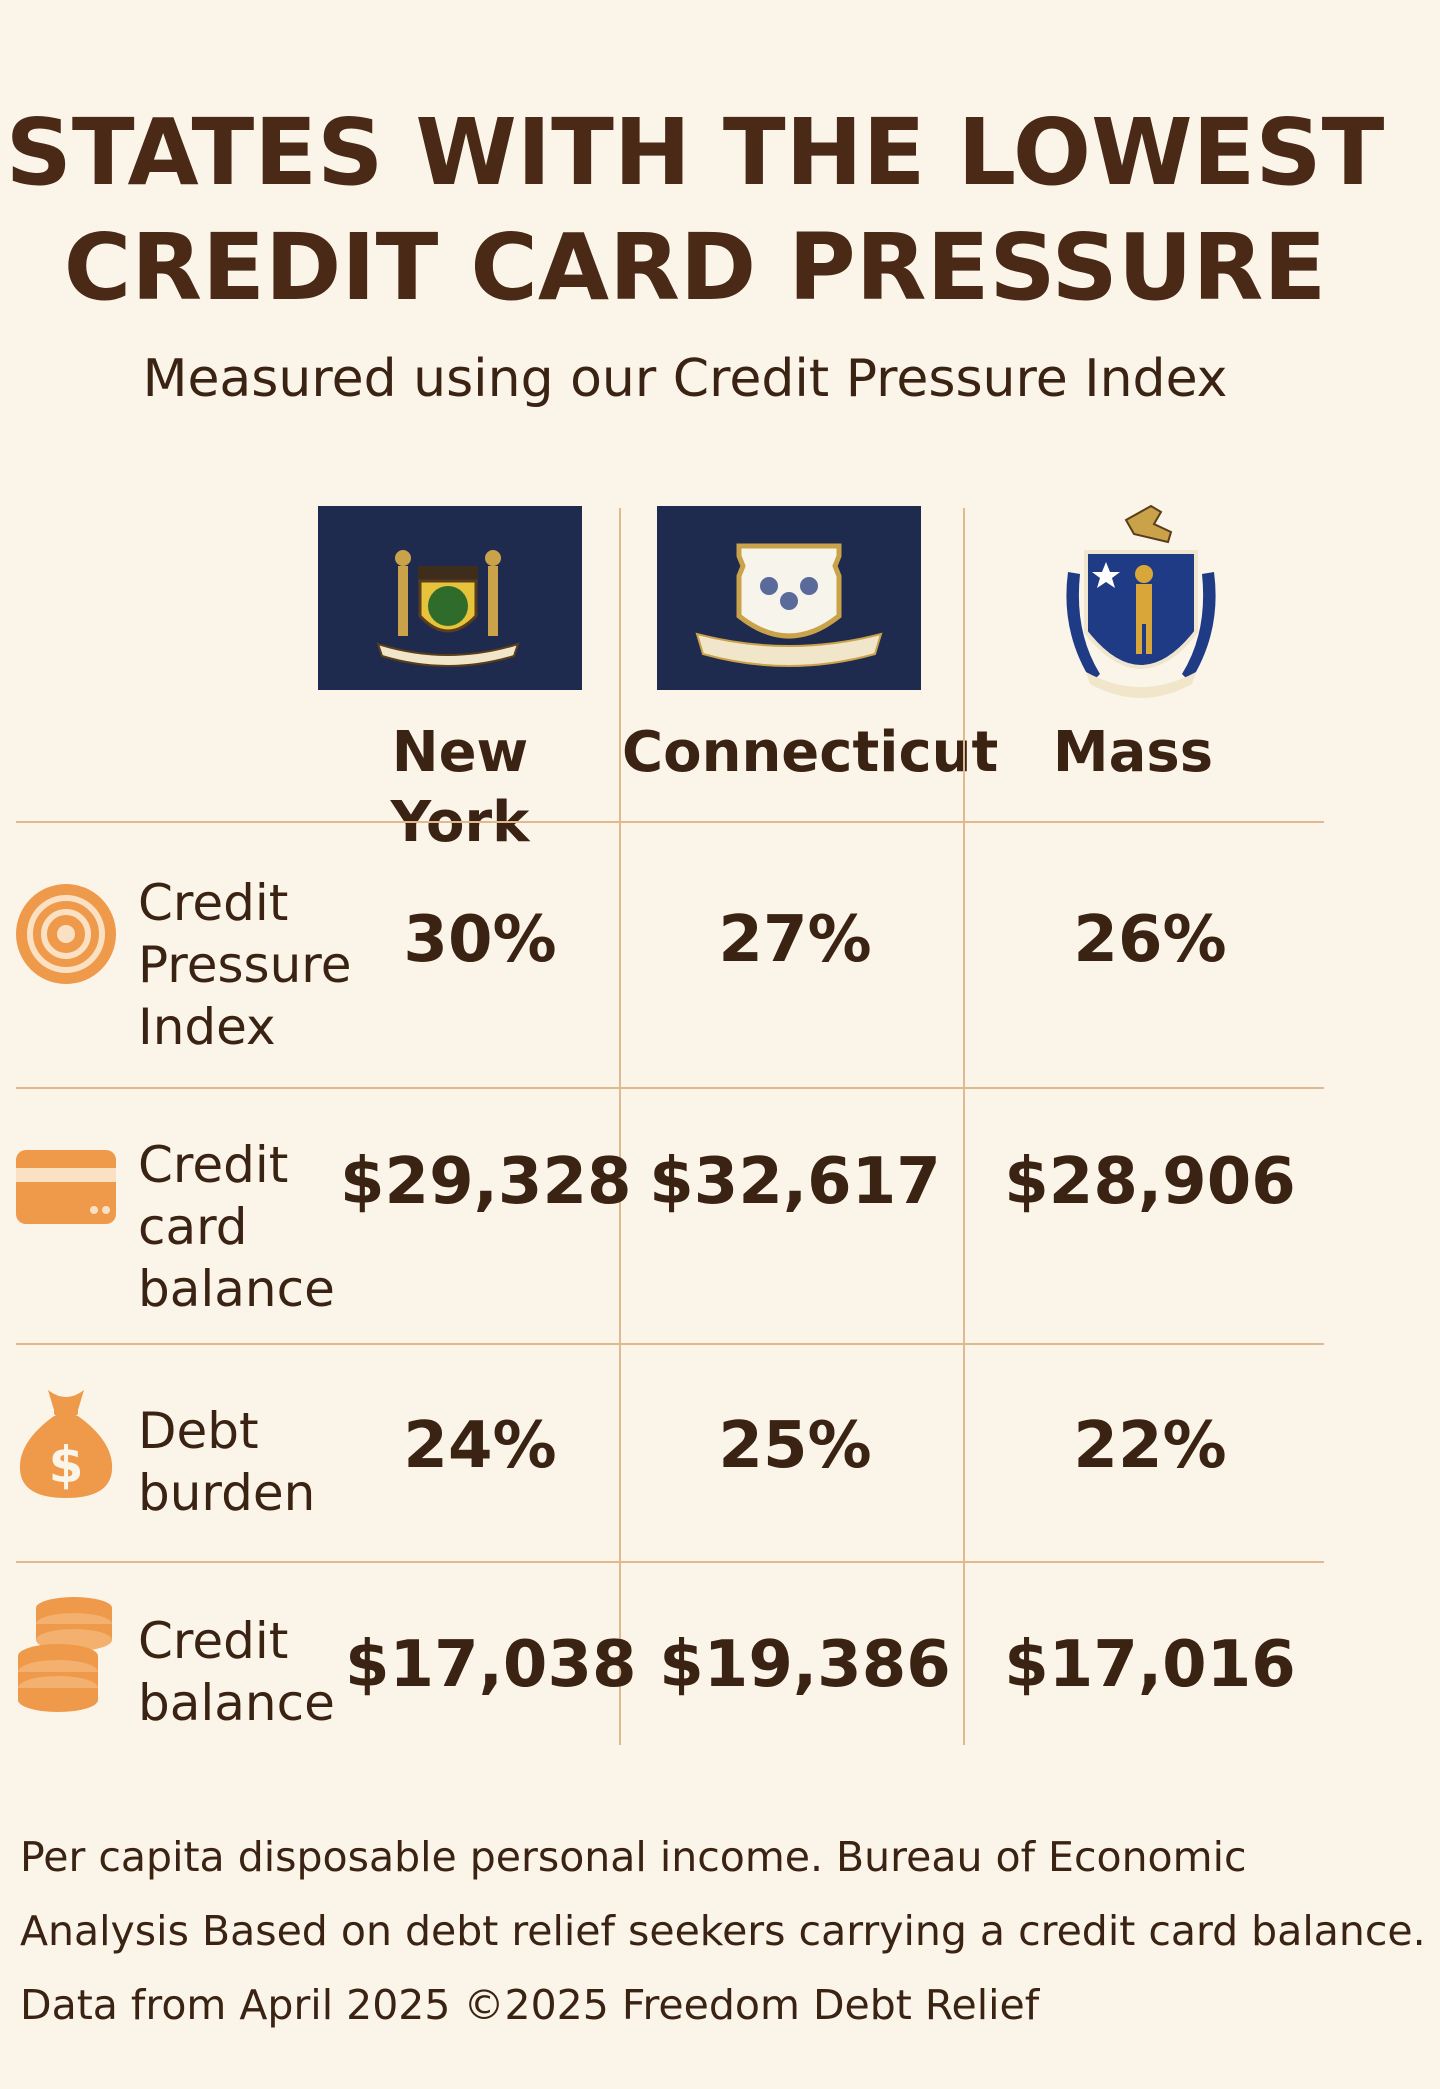 This screenshot has height=2089, width=1440. Describe the element at coordinates (66, 1654) in the screenshot. I see `coin-stack-icon` at that location.